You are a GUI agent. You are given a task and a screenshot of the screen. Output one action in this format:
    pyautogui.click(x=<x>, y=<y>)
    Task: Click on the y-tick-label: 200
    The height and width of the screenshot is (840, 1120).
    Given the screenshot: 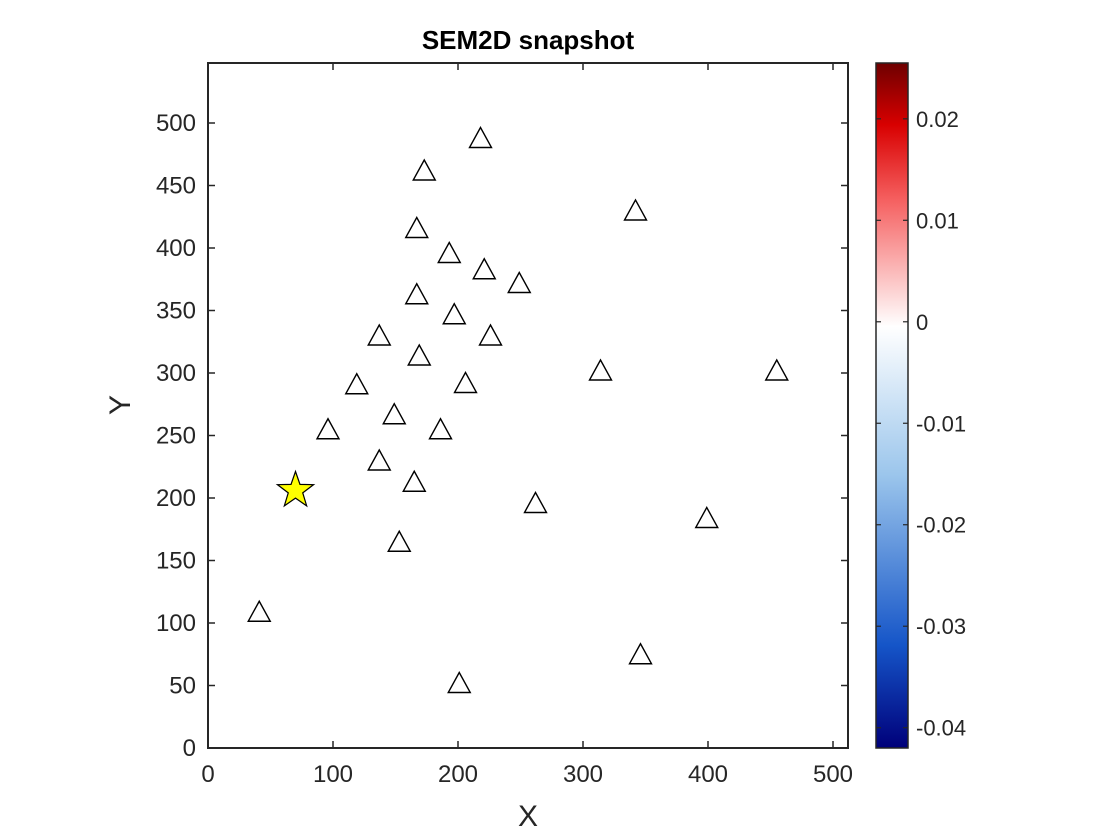 What is the action you would take?
    pyautogui.click(x=176, y=498)
    